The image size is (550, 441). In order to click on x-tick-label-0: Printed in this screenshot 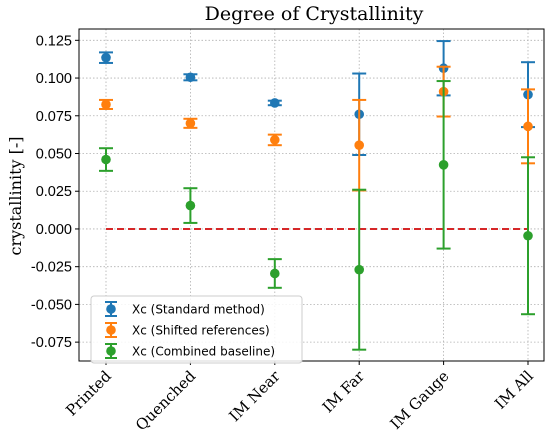, I will do `click(88, 393)`.